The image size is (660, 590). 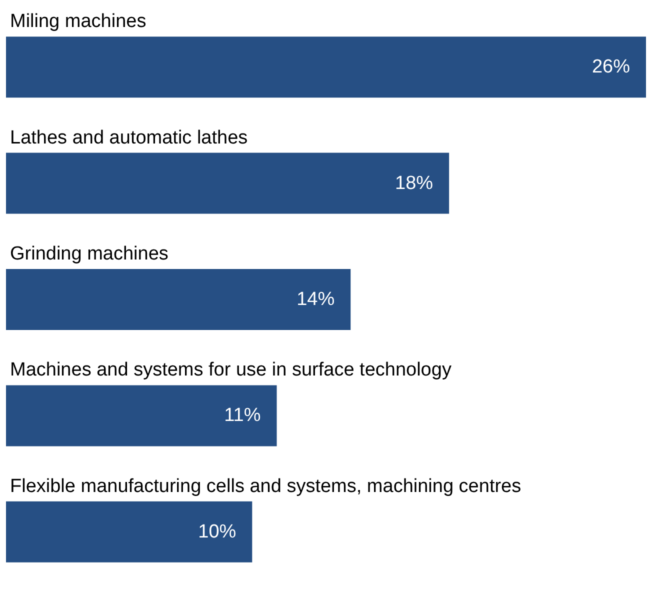 I want to click on y-tick-label: Lathes and automatic lathes, so click(x=129, y=137).